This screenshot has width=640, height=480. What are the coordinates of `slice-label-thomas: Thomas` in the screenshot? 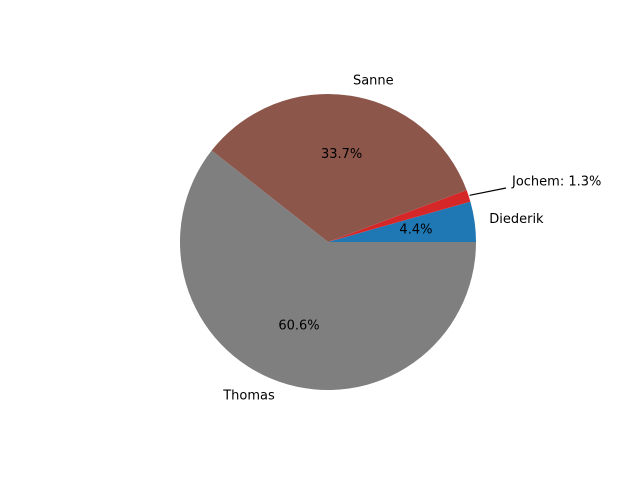 It's located at (248, 395).